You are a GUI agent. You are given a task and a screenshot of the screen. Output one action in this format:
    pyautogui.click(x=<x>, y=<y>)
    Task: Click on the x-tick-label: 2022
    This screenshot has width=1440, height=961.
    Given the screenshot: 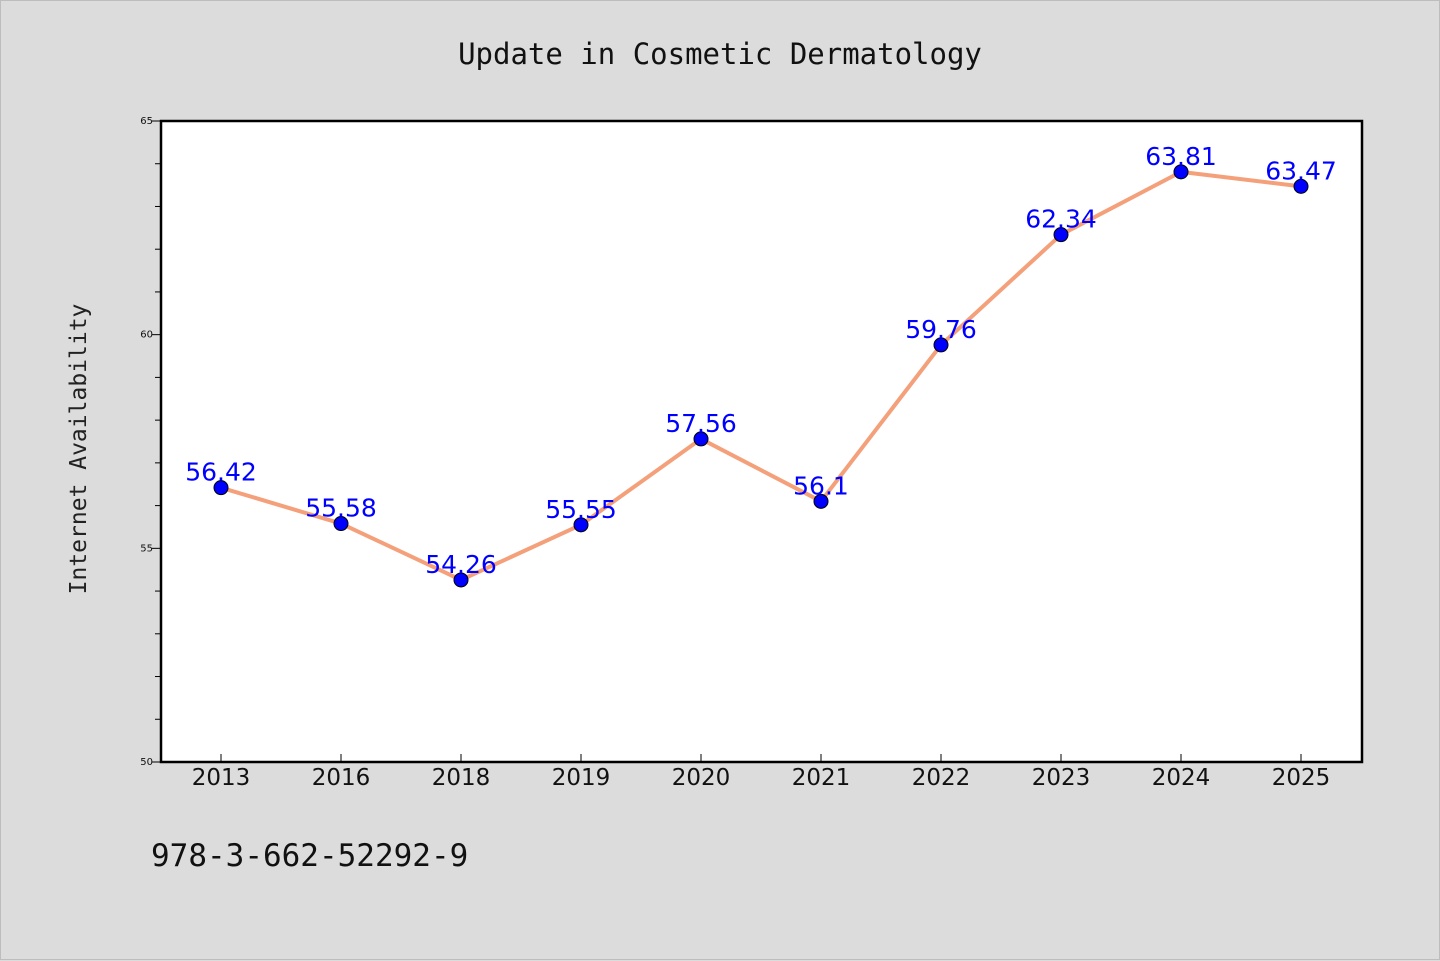 What is the action you would take?
    pyautogui.click(x=941, y=778)
    